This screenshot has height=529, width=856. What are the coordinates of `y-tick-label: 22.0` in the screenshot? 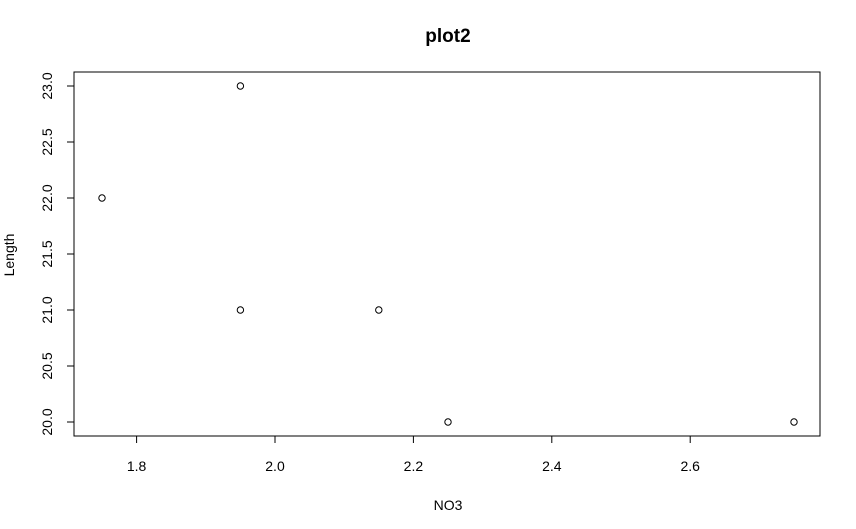 It's located at (47, 197).